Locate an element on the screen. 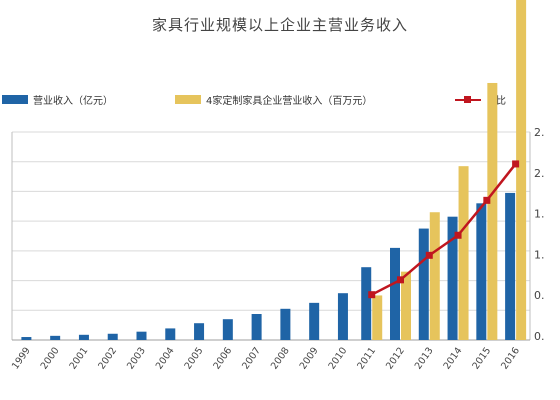 The width and height of the screenshot is (560, 400). legend-swatch-share is located at coordinates (468, 99).